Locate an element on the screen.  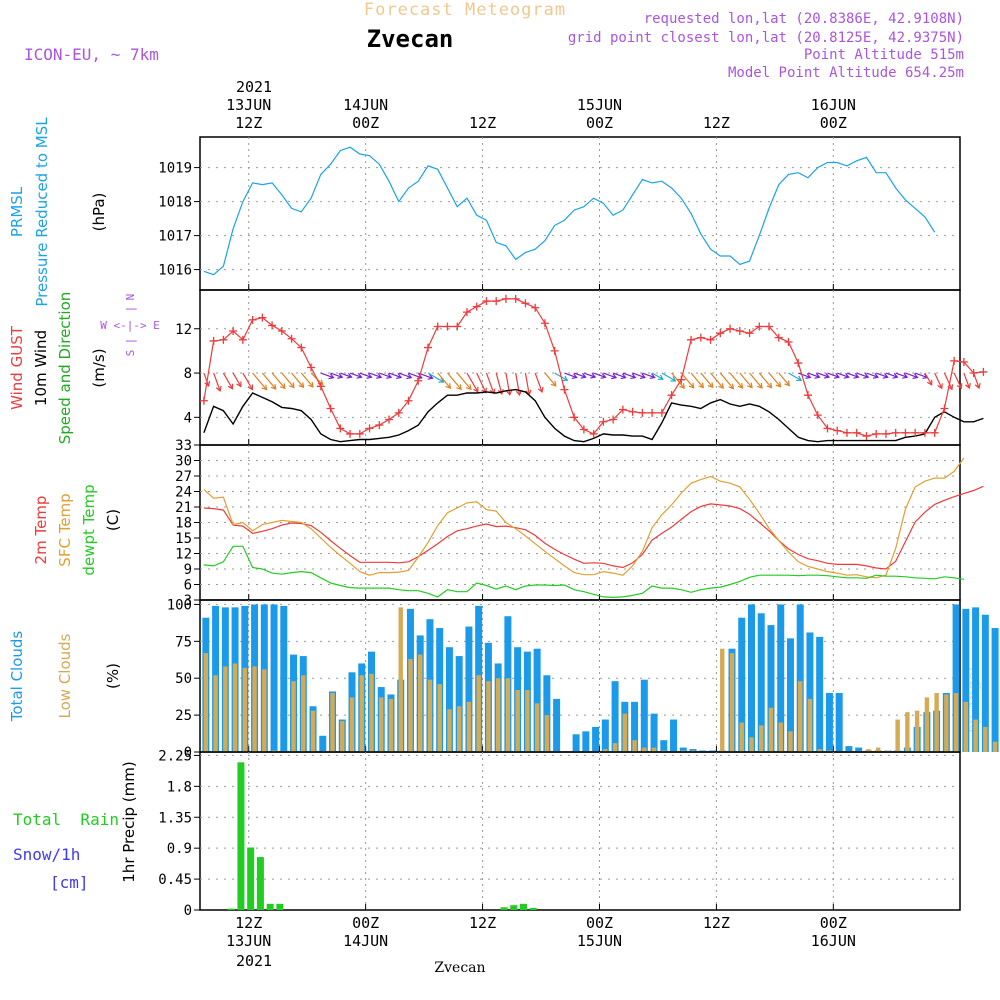
top-time-label: 14JUN is located at coordinates (365, 105).